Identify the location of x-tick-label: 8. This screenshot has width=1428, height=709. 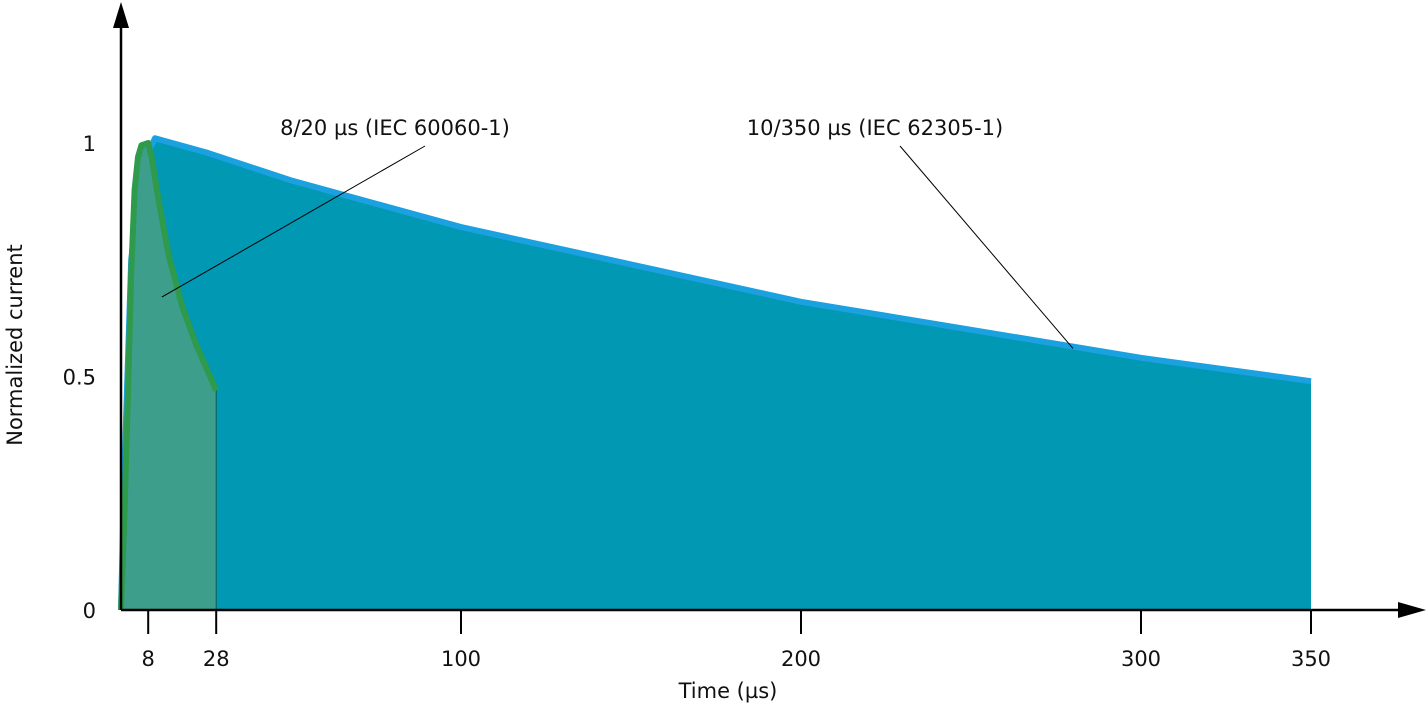
(148, 659).